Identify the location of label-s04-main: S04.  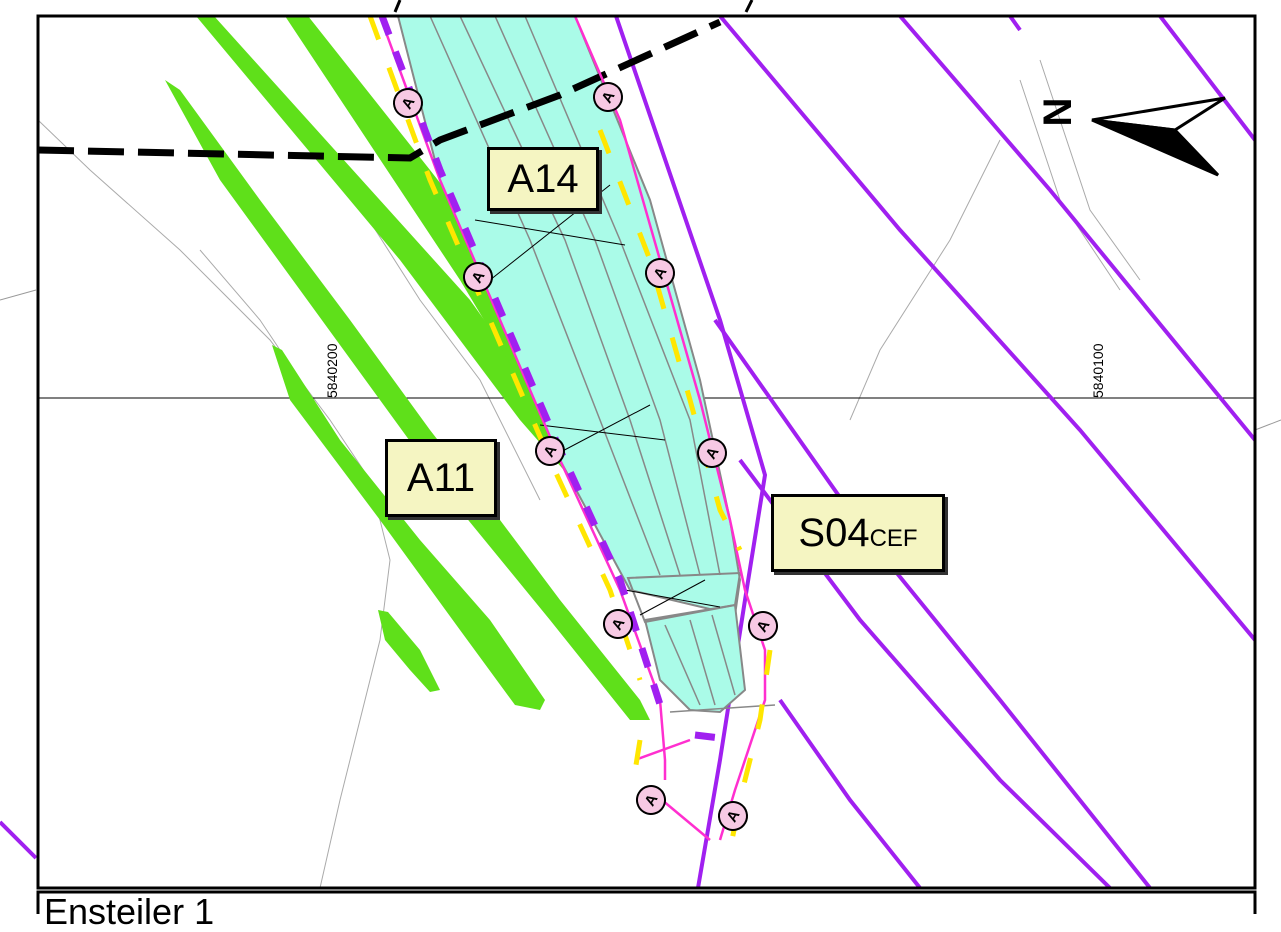
(834, 533).